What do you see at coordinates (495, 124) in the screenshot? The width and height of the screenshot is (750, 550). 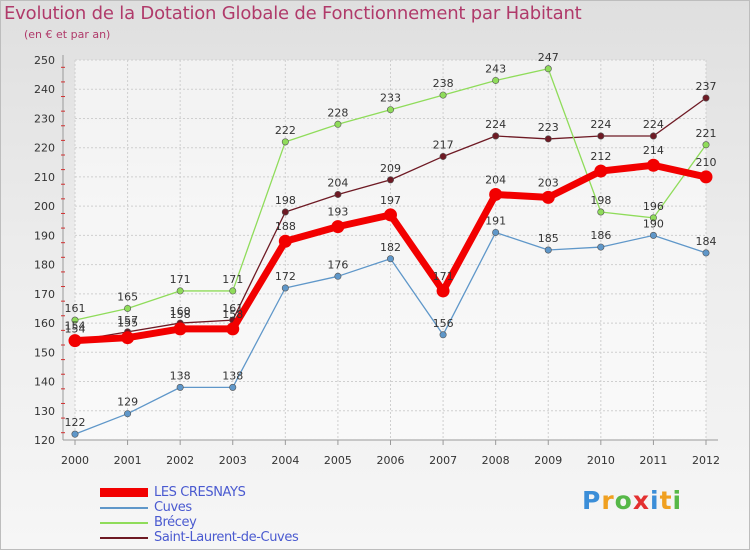 I see `data-label: 224` at bounding box center [495, 124].